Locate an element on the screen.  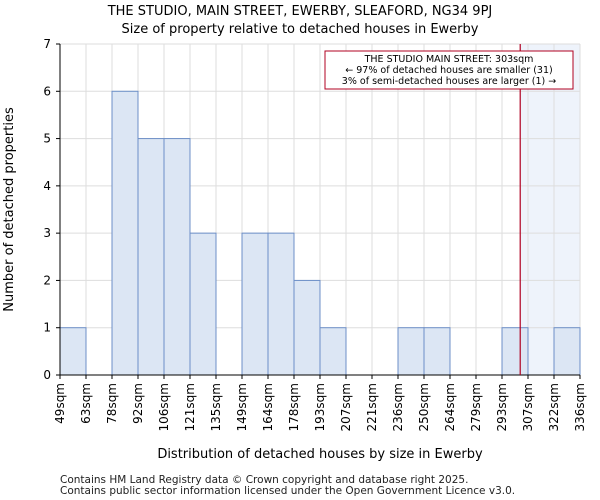
bar-322sqm is located at coordinates (567, 351).